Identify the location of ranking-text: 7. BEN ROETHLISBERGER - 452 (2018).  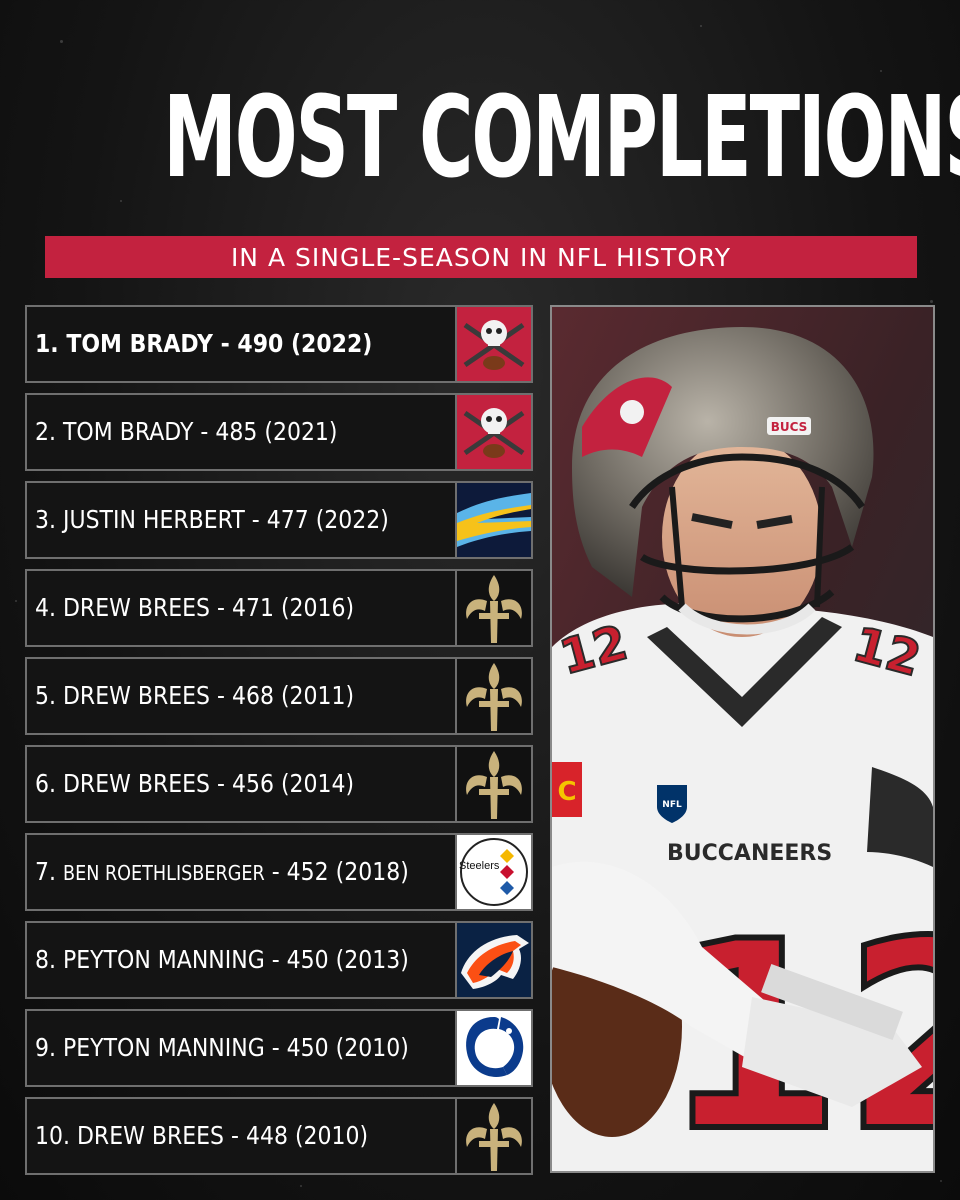
(222, 871).